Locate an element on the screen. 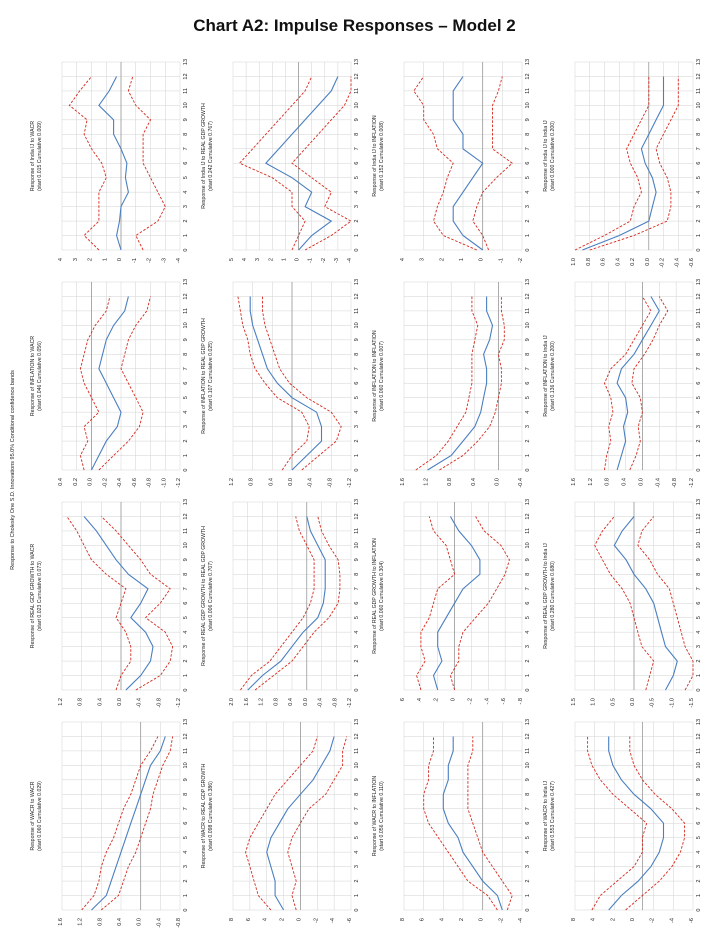 Image resolution: width=709 pixels, height=939 pixels. panel-title: Response of INFLATION to India IJ is located at coordinates (546, 376).